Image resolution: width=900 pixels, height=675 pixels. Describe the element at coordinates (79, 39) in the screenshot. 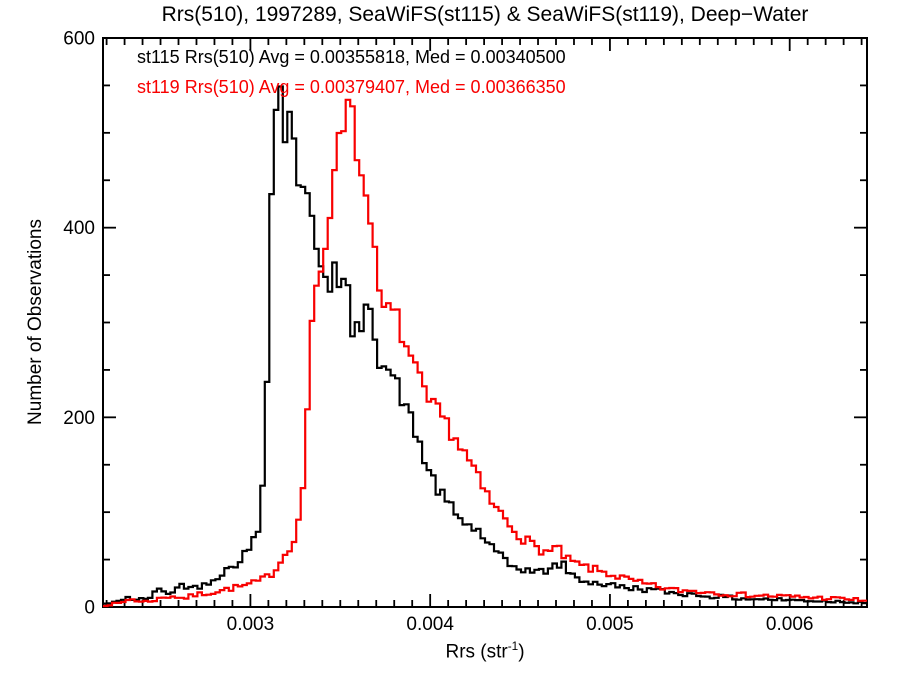

I see `y-tick-label: 600` at that location.